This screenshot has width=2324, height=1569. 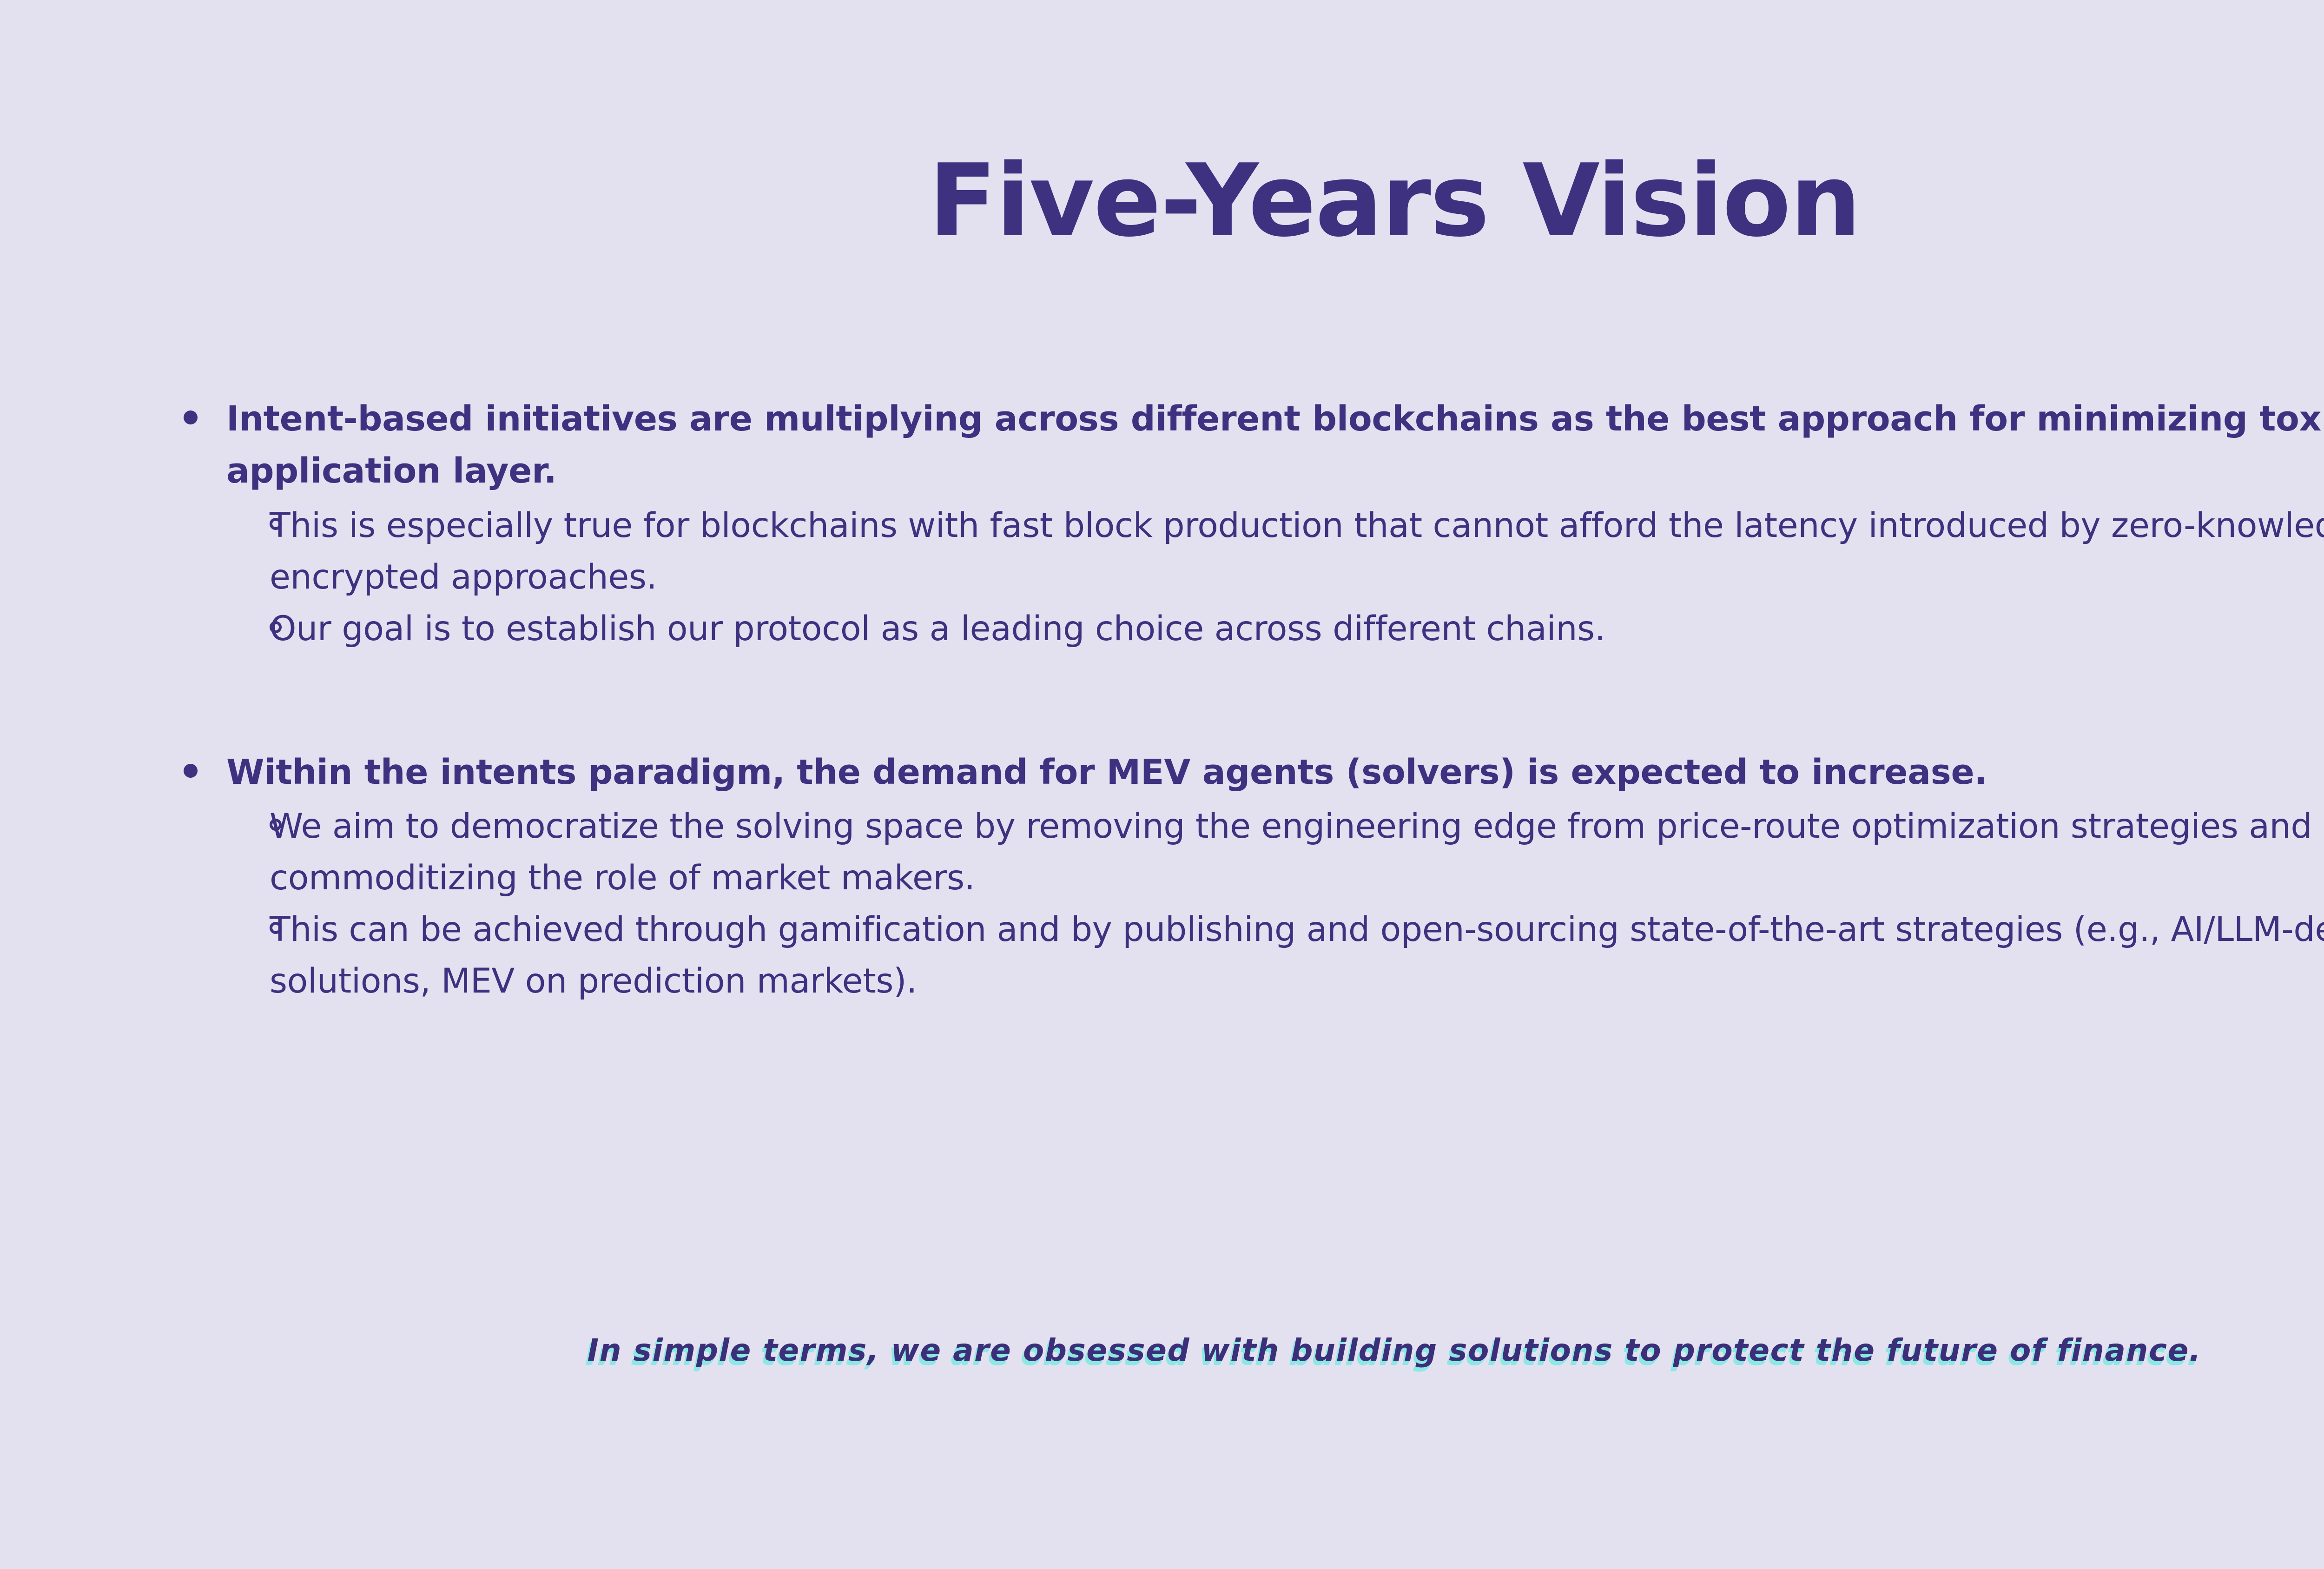 What do you see at coordinates (1395, 200) in the screenshot?
I see `page-title: Five-Years Vision` at bounding box center [1395, 200].